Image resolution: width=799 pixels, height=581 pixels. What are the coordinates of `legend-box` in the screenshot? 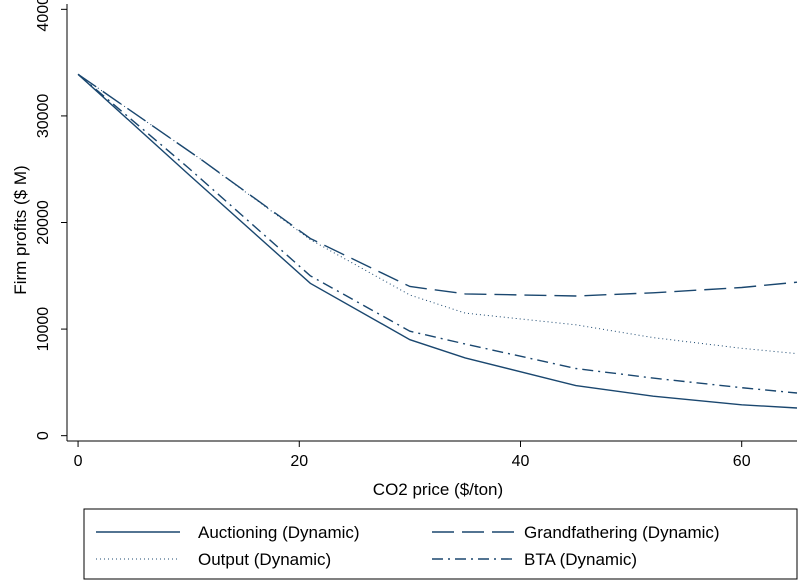 It's located at (440, 544).